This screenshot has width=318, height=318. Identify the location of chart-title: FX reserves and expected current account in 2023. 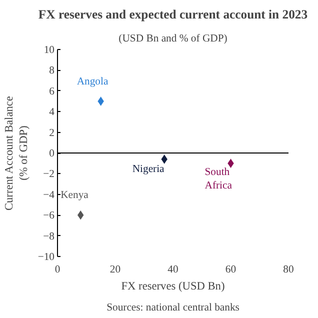
(173, 15).